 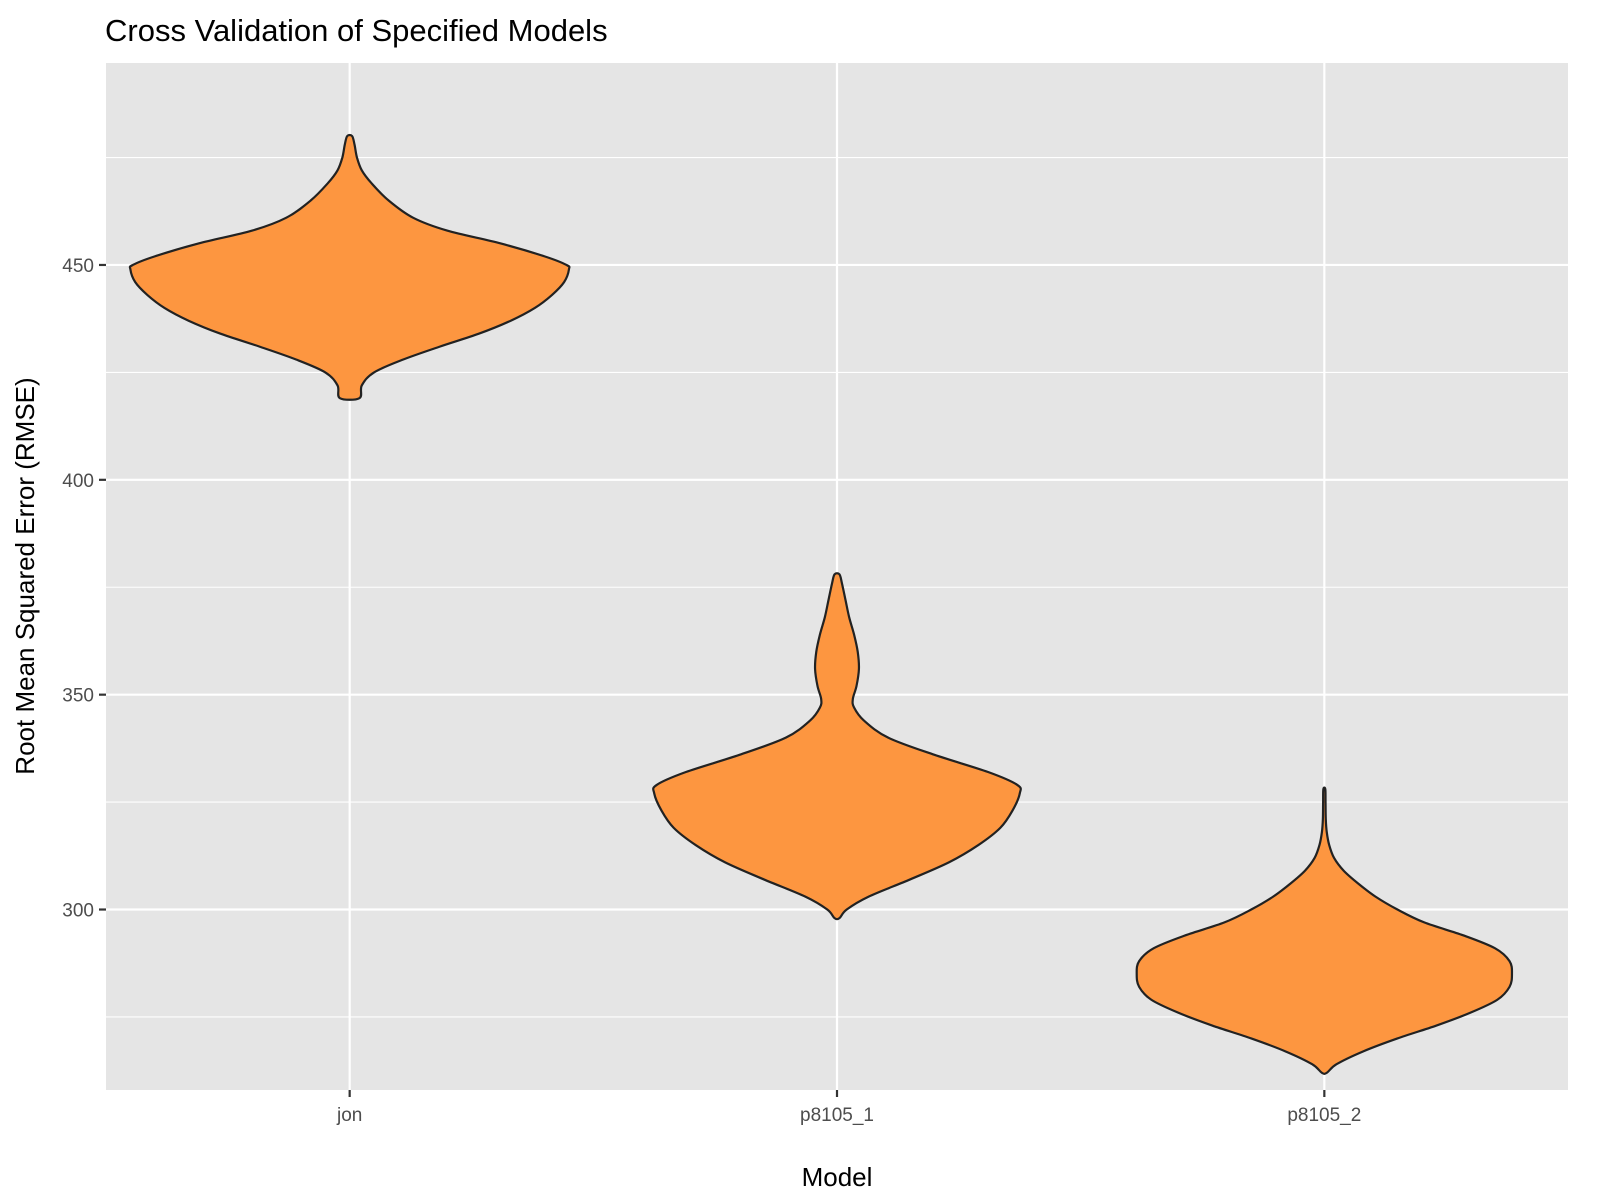 What do you see at coordinates (1324, 1115) in the screenshot?
I see `x-tick-label: p8105_2` at bounding box center [1324, 1115].